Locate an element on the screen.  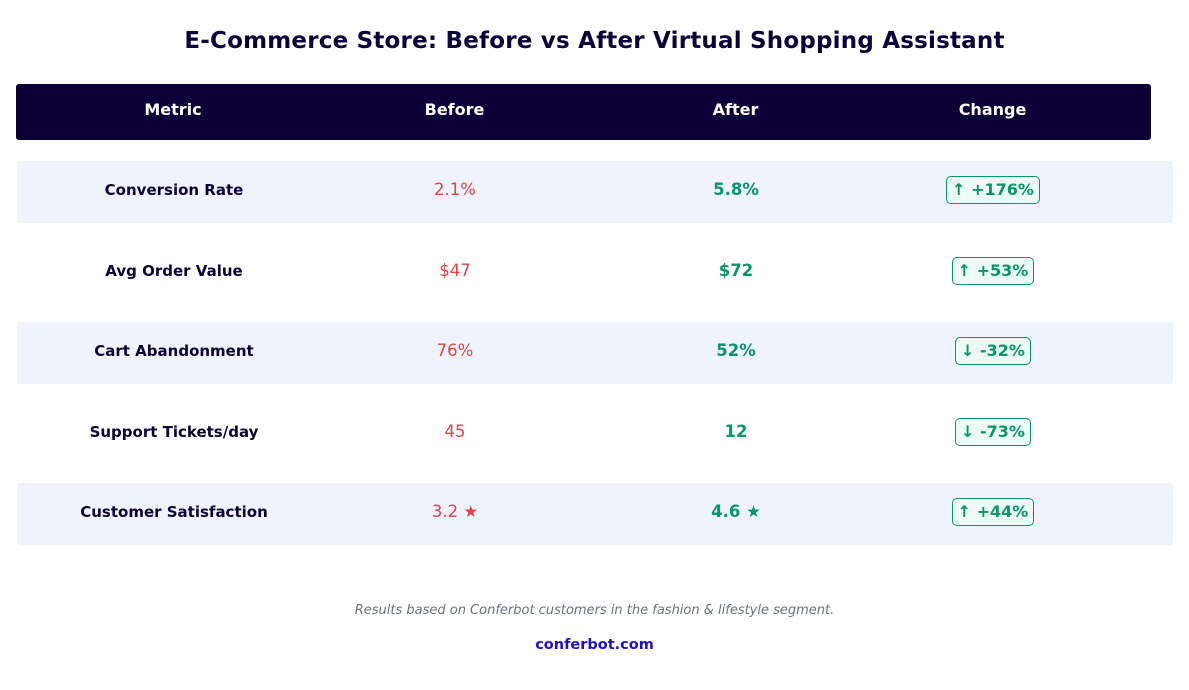
before-cell: $47 is located at coordinates (455, 270).